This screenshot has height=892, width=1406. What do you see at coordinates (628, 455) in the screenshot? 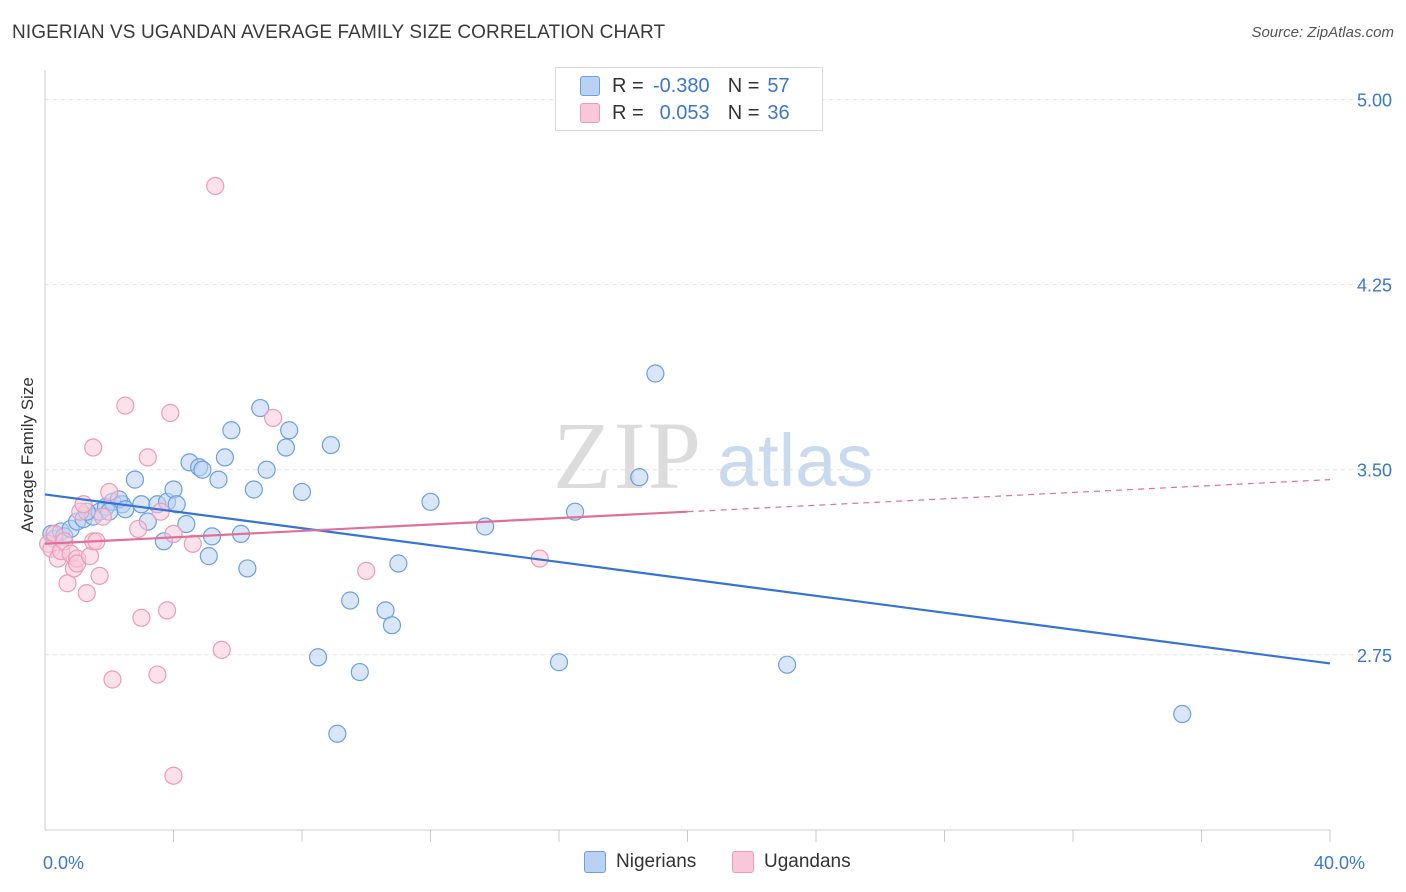
I see `watermark-zip: ZIP` at bounding box center [628, 455].